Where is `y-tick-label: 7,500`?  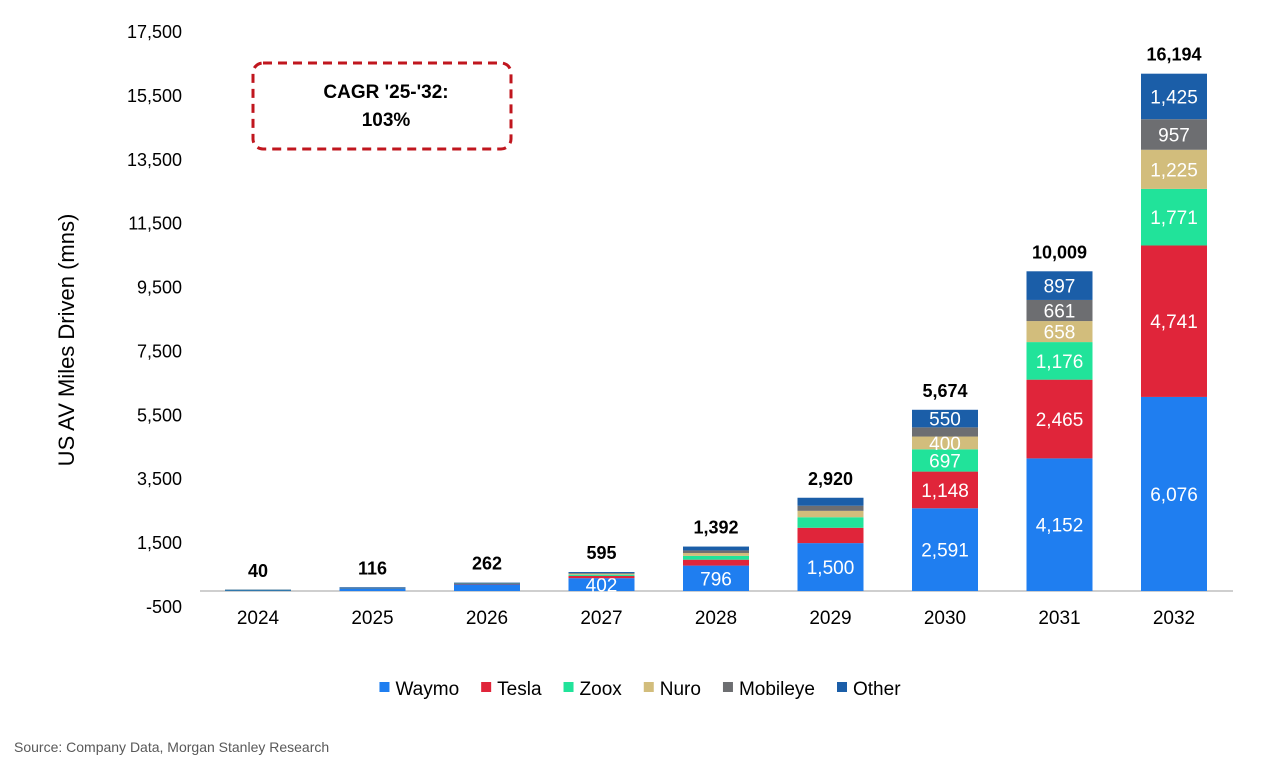
y-tick-label: 7,500 is located at coordinates (159, 351).